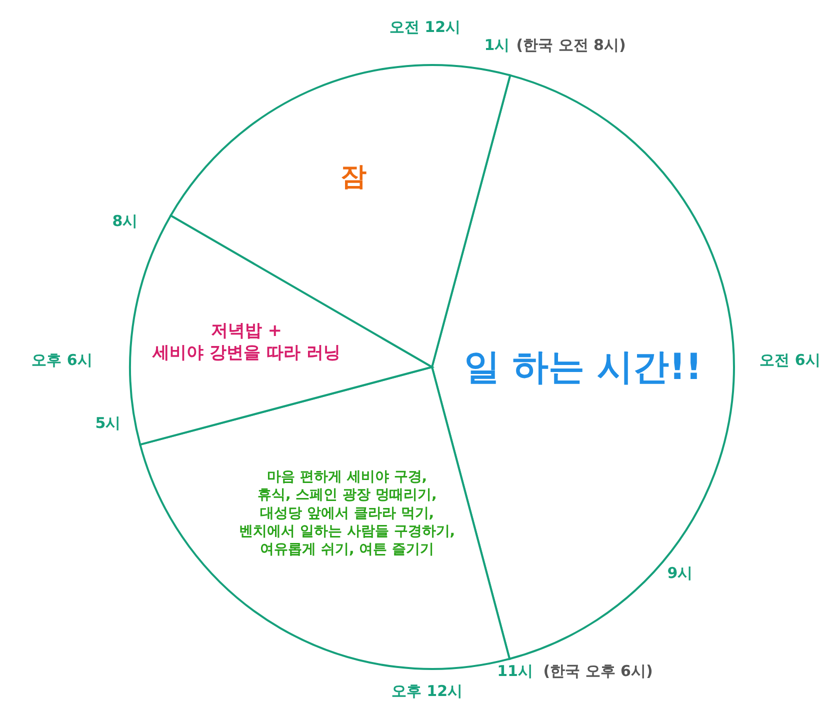  I want to click on slice-label: 일 하는 시간!!, so click(583, 367).